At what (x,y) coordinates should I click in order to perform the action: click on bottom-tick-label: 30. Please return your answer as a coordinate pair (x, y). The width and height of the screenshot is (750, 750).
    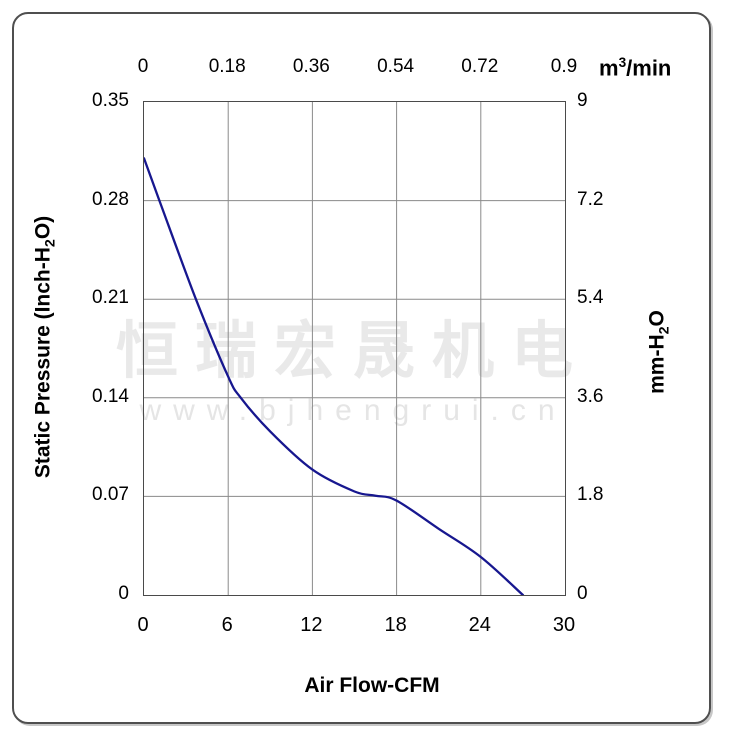
    Looking at the image, I should click on (564, 625).